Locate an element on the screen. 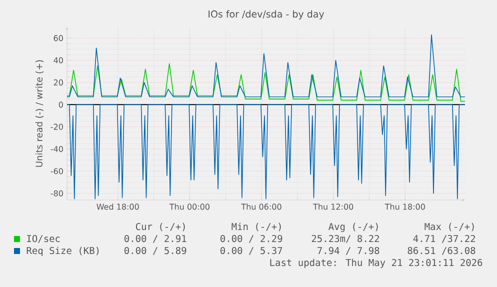 The width and height of the screenshot is (497, 287). y-tick-label: -20 is located at coordinates (56, 127).